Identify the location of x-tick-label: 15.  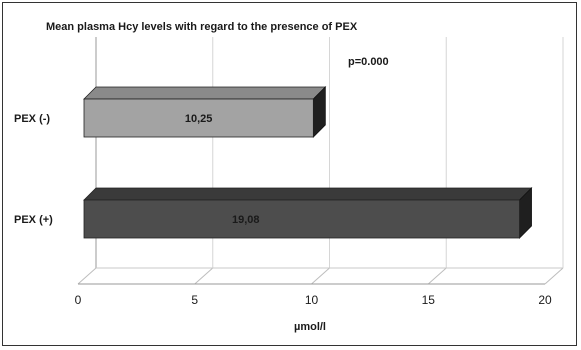
(429, 300).